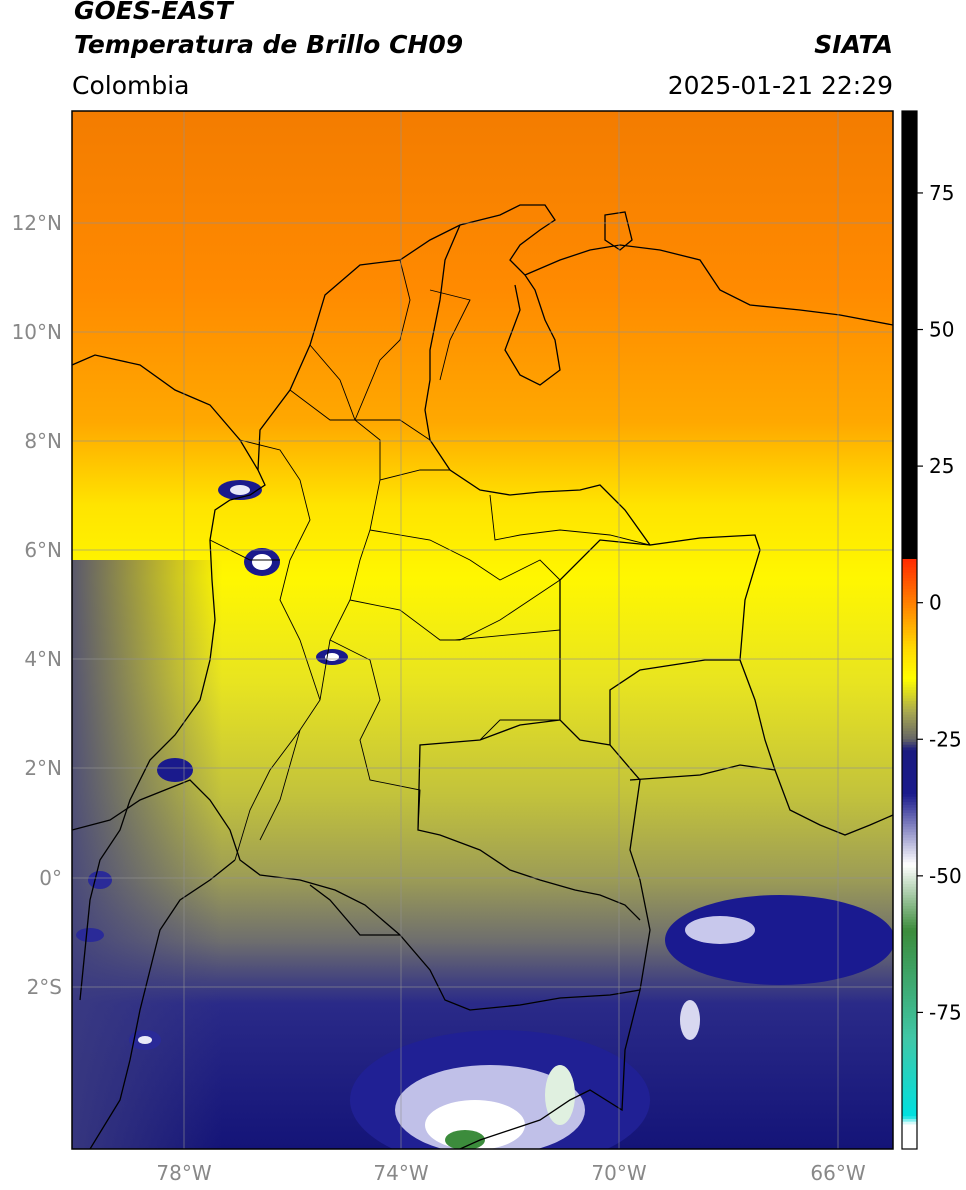  Describe the element at coordinates (50, 878) in the screenshot. I see `lat-label: 0°` at that location.